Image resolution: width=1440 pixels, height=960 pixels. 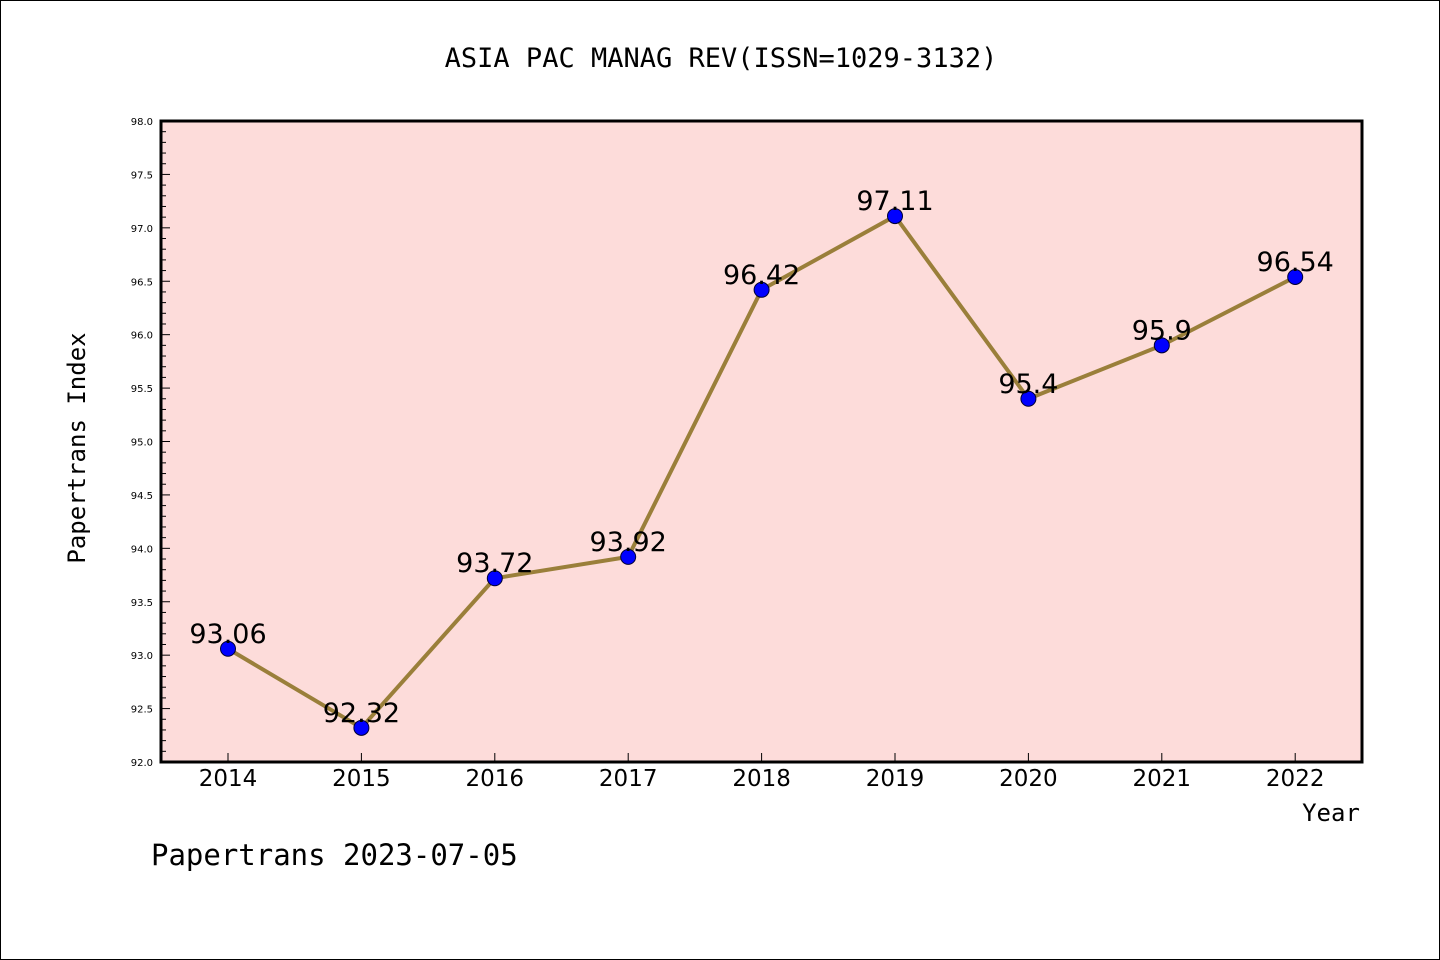 I want to click on data-label: 93.72, so click(x=494, y=563).